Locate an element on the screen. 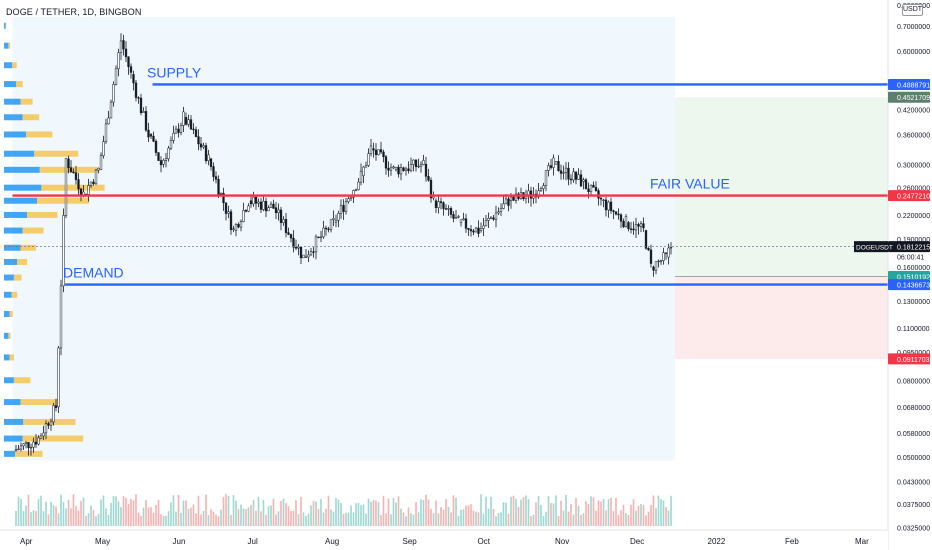  volume-profile-blue is located at coordinates (9, 380).